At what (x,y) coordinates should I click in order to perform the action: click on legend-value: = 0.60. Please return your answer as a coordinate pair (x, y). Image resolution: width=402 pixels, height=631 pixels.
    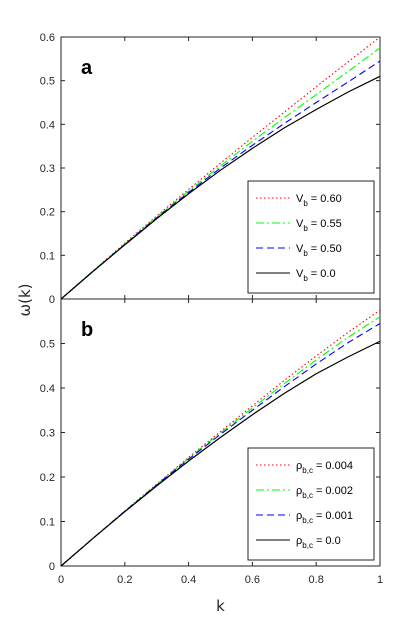
    Looking at the image, I should click on (326, 199).